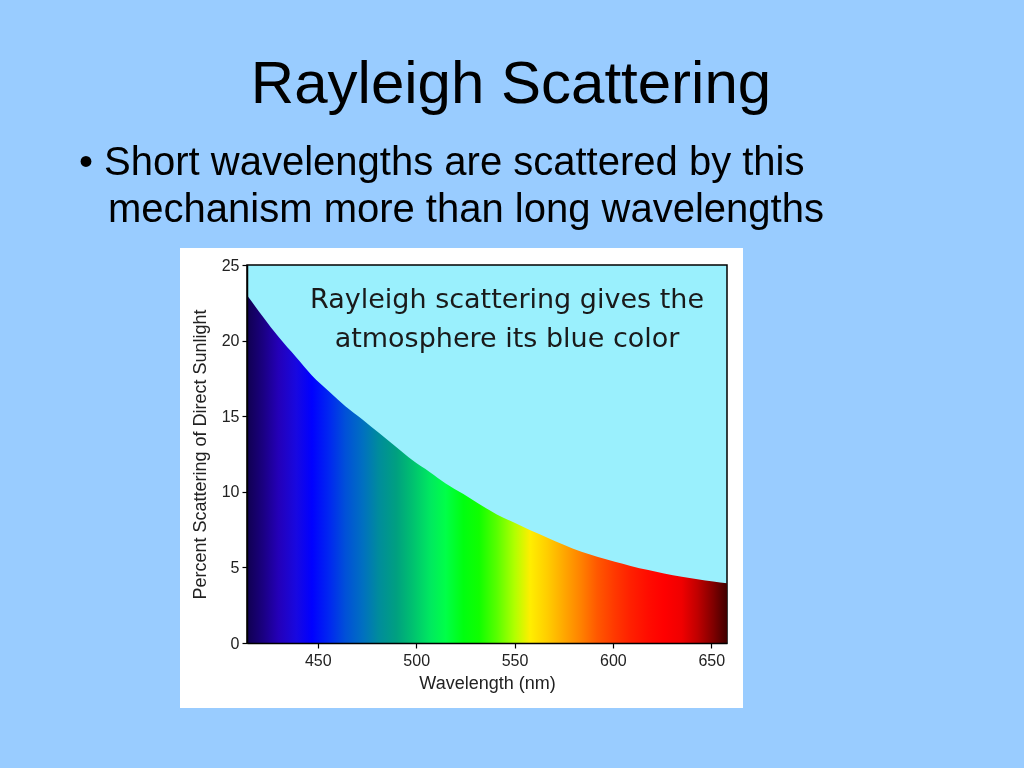  I want to click on chart-subtitle: • Short wavelengths are scattered by this mechanism more than long wavelengths, so click(451, 184).